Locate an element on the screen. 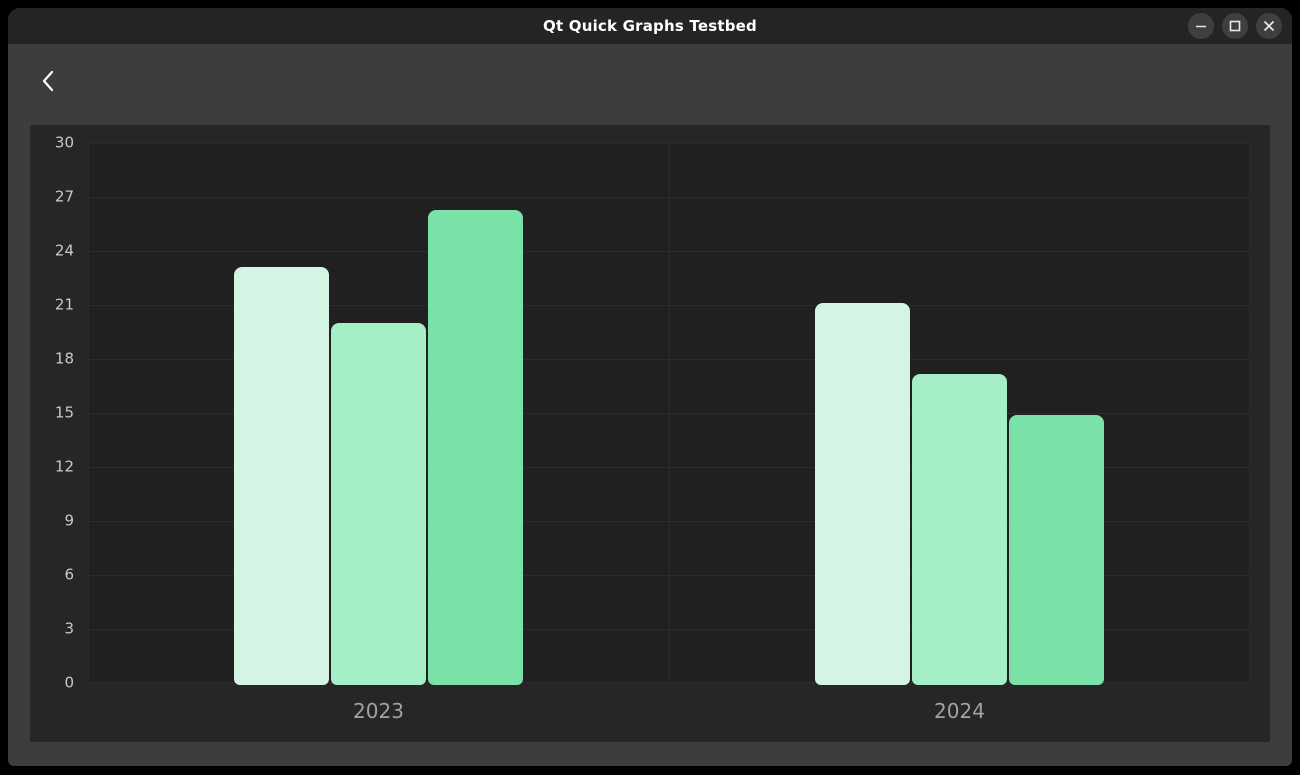 This screenshot has width=1300, height=775. y-tick-label: 9 is located at coordinates (69, 520).